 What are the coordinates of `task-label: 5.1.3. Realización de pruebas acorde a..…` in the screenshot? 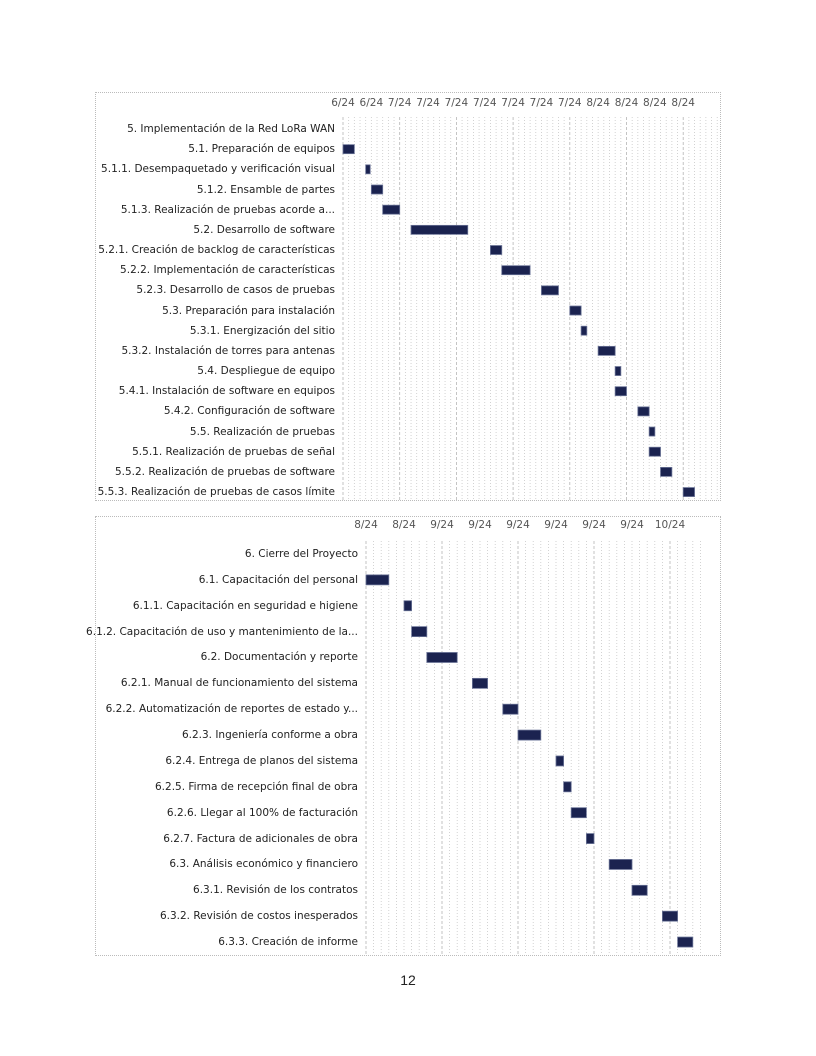 It's located at (227, 209).